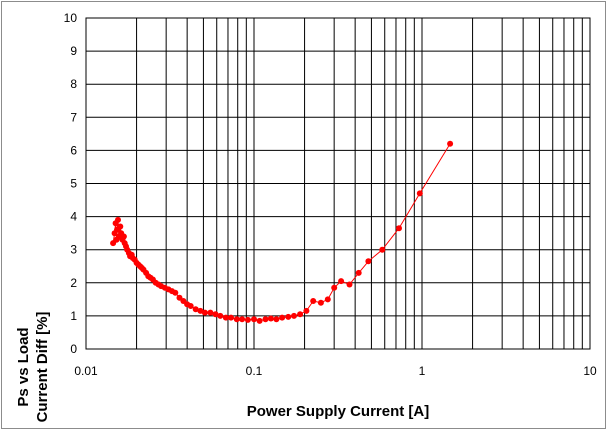 This screenshot has height=433, width=610. Describe the element at coordinates (71, 18) in the screenshot. I see `y-tick-label: 10` at that location.